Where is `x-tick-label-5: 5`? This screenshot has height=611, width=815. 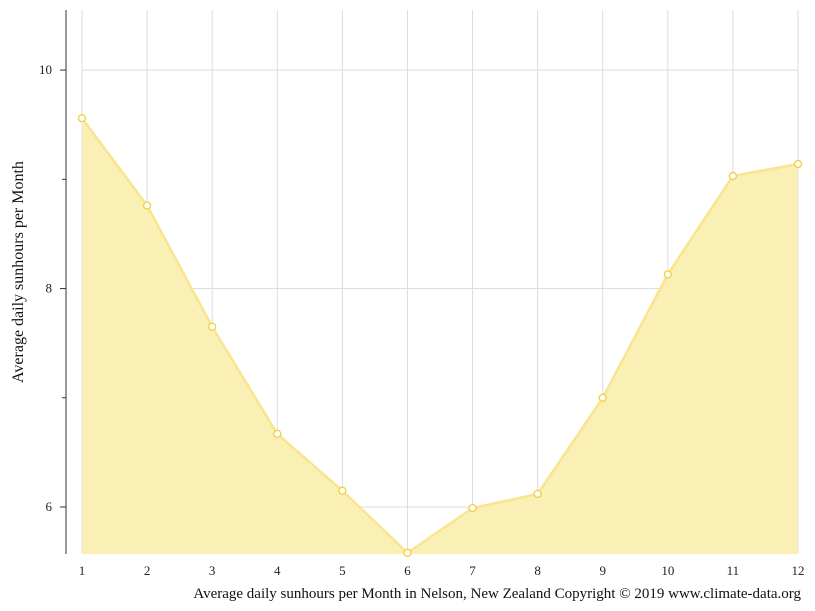
x-tick-label-5: 5 is located at coordinates (342, 570).